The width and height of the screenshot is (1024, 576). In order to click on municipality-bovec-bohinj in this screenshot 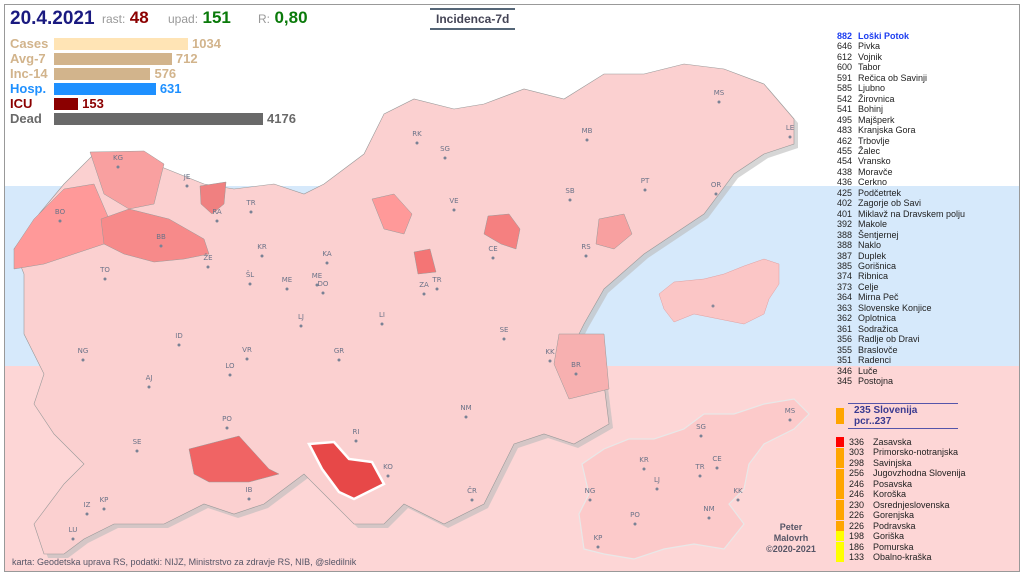, I will do `click(155, 235)`.